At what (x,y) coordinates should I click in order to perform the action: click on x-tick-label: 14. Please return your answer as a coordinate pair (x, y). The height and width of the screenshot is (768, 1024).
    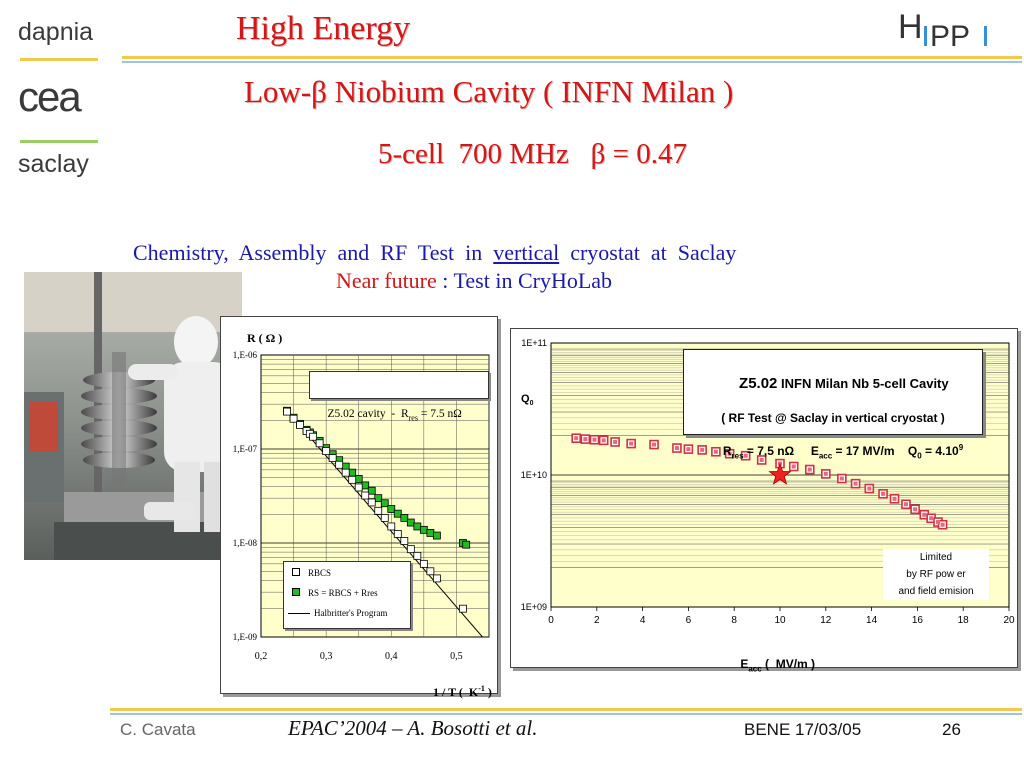
    Looking at the image, I should click on (872, 620).